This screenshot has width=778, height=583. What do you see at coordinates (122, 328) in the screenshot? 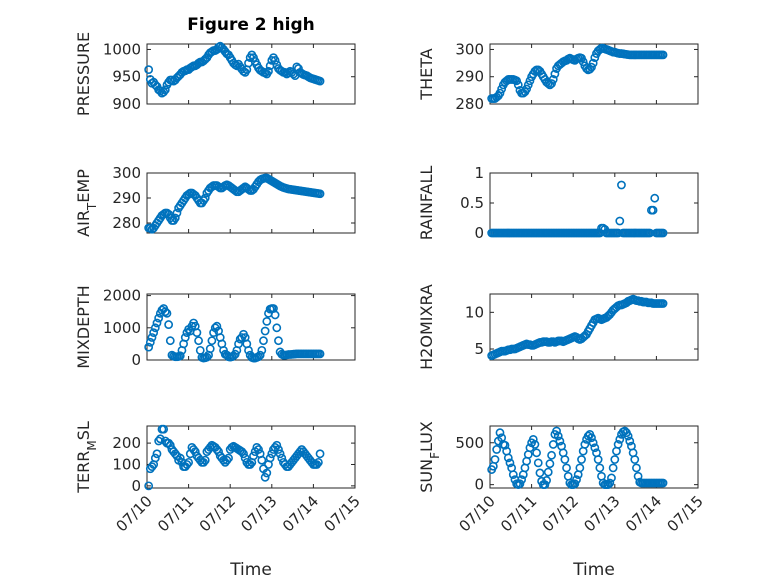
I see `y-tick-label: 1000` at bounding box center [122, 328].